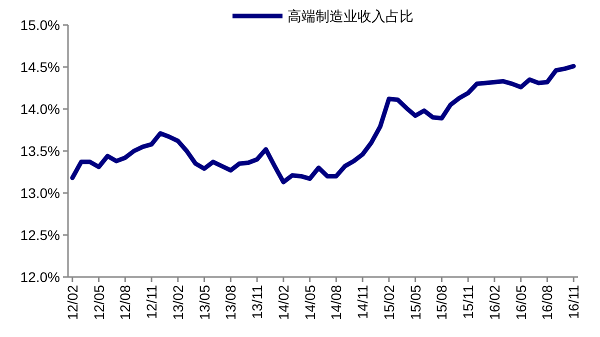 Image resolution: width=600 pixels, height=337 pixels. What do you see at coordinates (204, 302) in the screenshot?
I see `x-tick-label: 13/05` at bounding box center [204, 302].